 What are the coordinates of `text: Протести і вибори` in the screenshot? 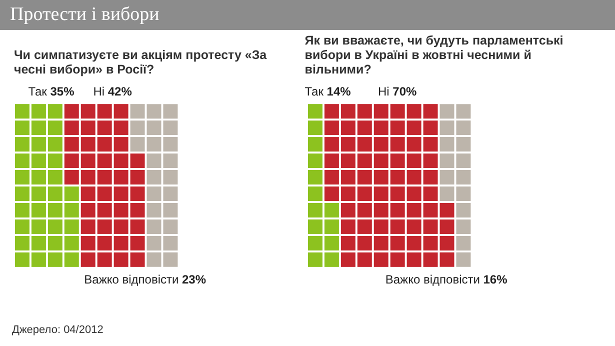 It's located at (307, 15).